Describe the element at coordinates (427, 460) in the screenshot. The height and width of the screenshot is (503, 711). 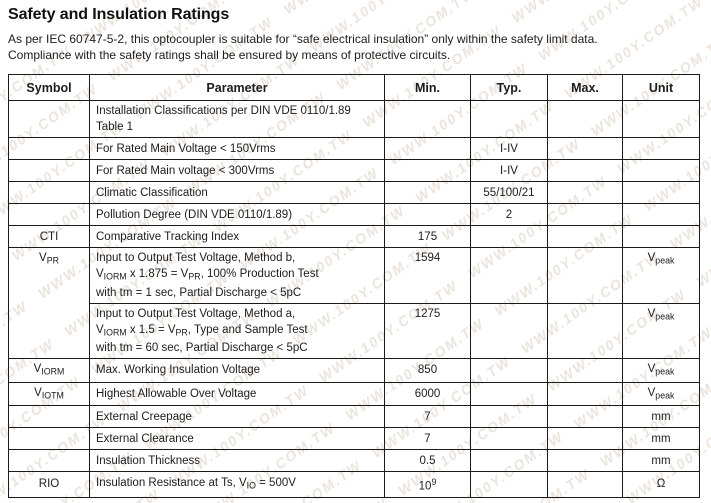
I see `cell-text: 0.5` at that location.